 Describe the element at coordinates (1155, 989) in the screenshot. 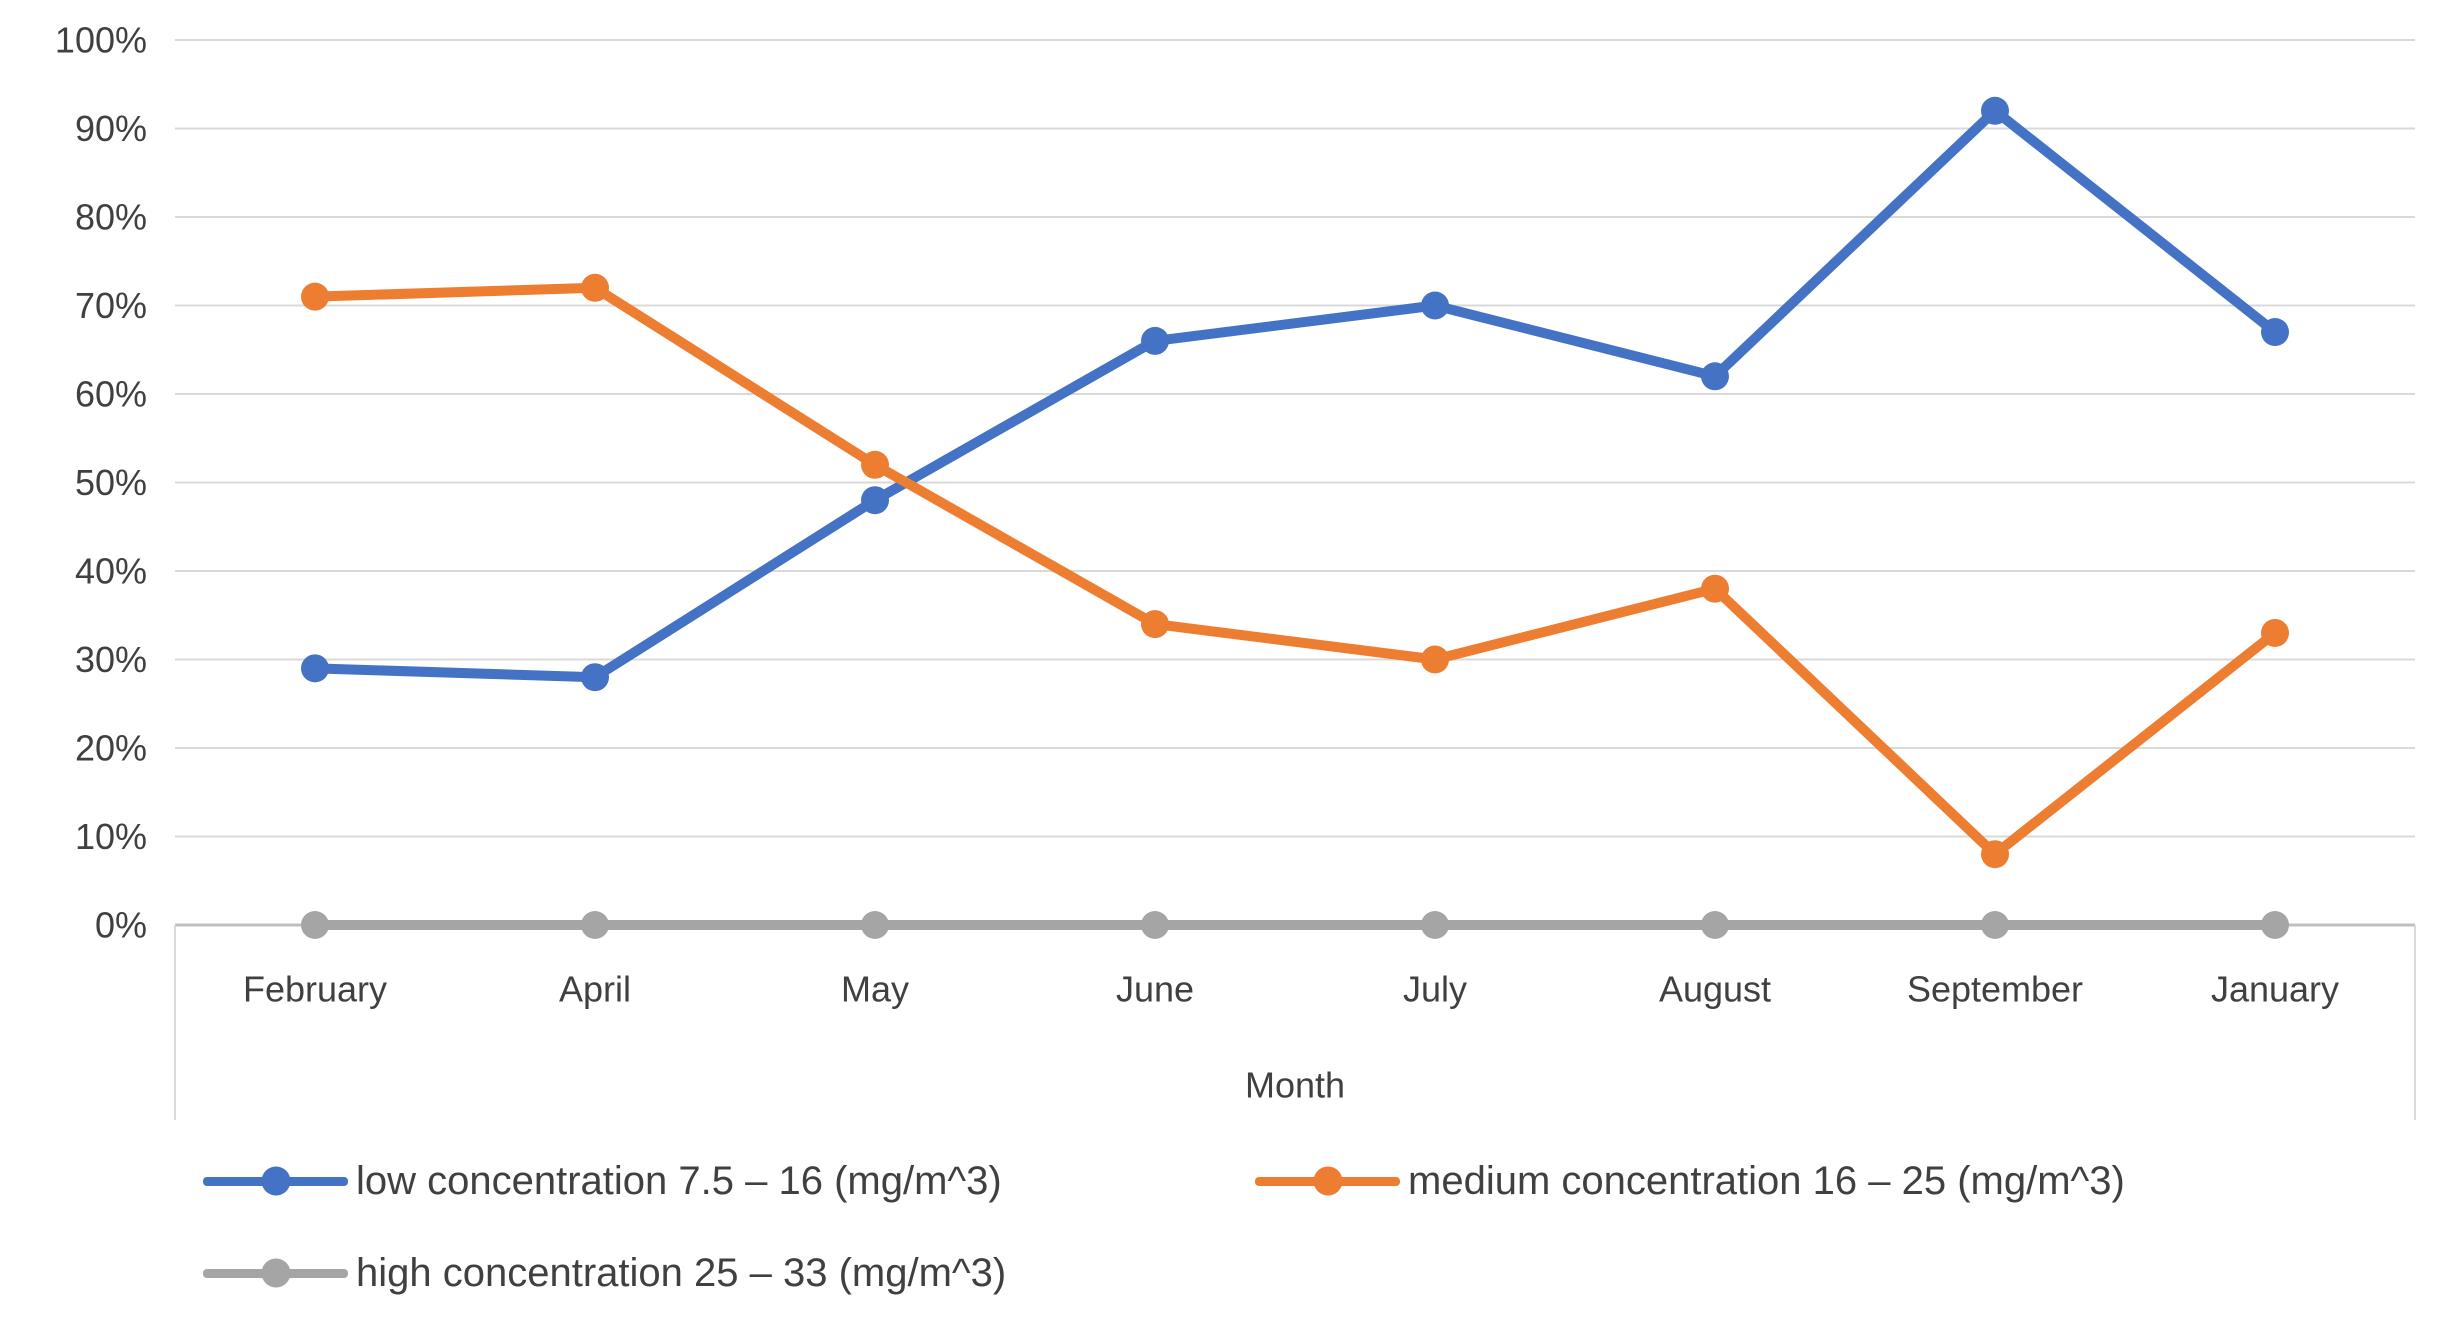

I see `x-axis-category-label: June` at that location.